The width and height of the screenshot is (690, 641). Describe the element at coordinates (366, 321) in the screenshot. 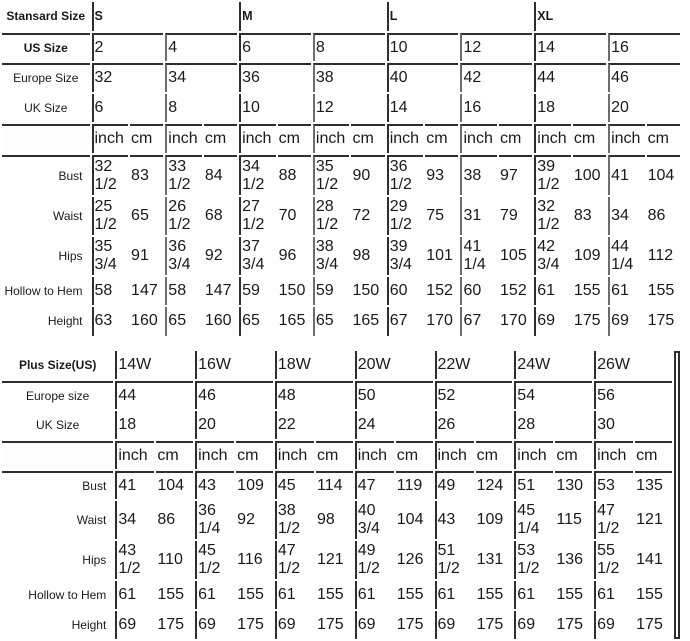

I see `table-cell: 165` at that location.